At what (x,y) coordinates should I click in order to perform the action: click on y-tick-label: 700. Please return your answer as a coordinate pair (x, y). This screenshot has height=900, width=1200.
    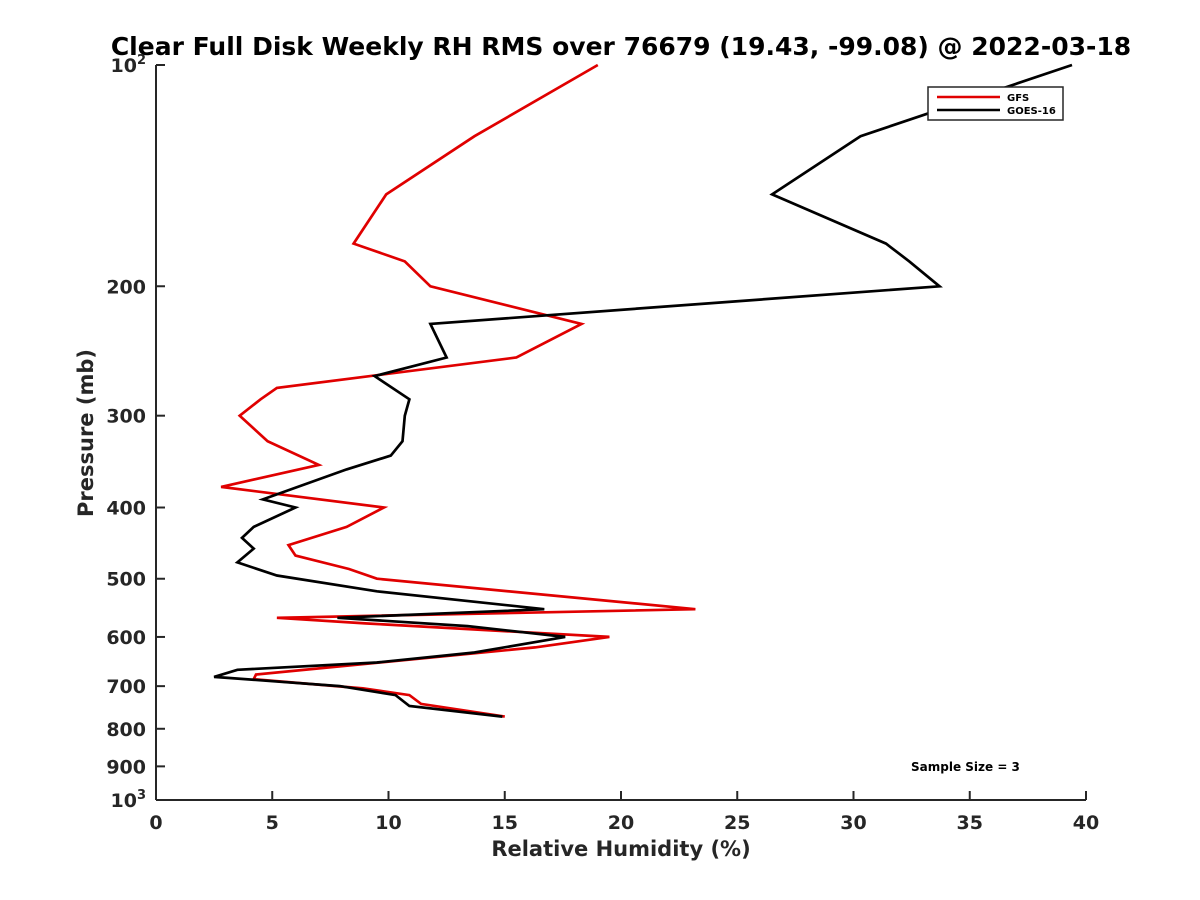
    Looking at the image, I should click on (126, 687).